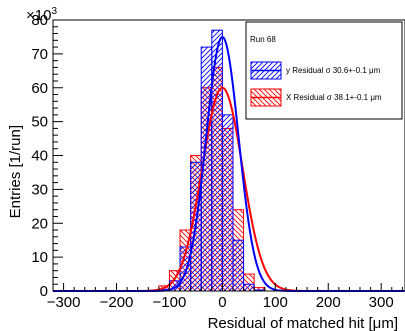 The height and width of the screenshot is (331, 405). What do you see at coordinates (333, 70) in the screenshot?
I see `legend-label-y: y Residual σ 30.6+-0.1 μm` at bounding box center [333, 70].